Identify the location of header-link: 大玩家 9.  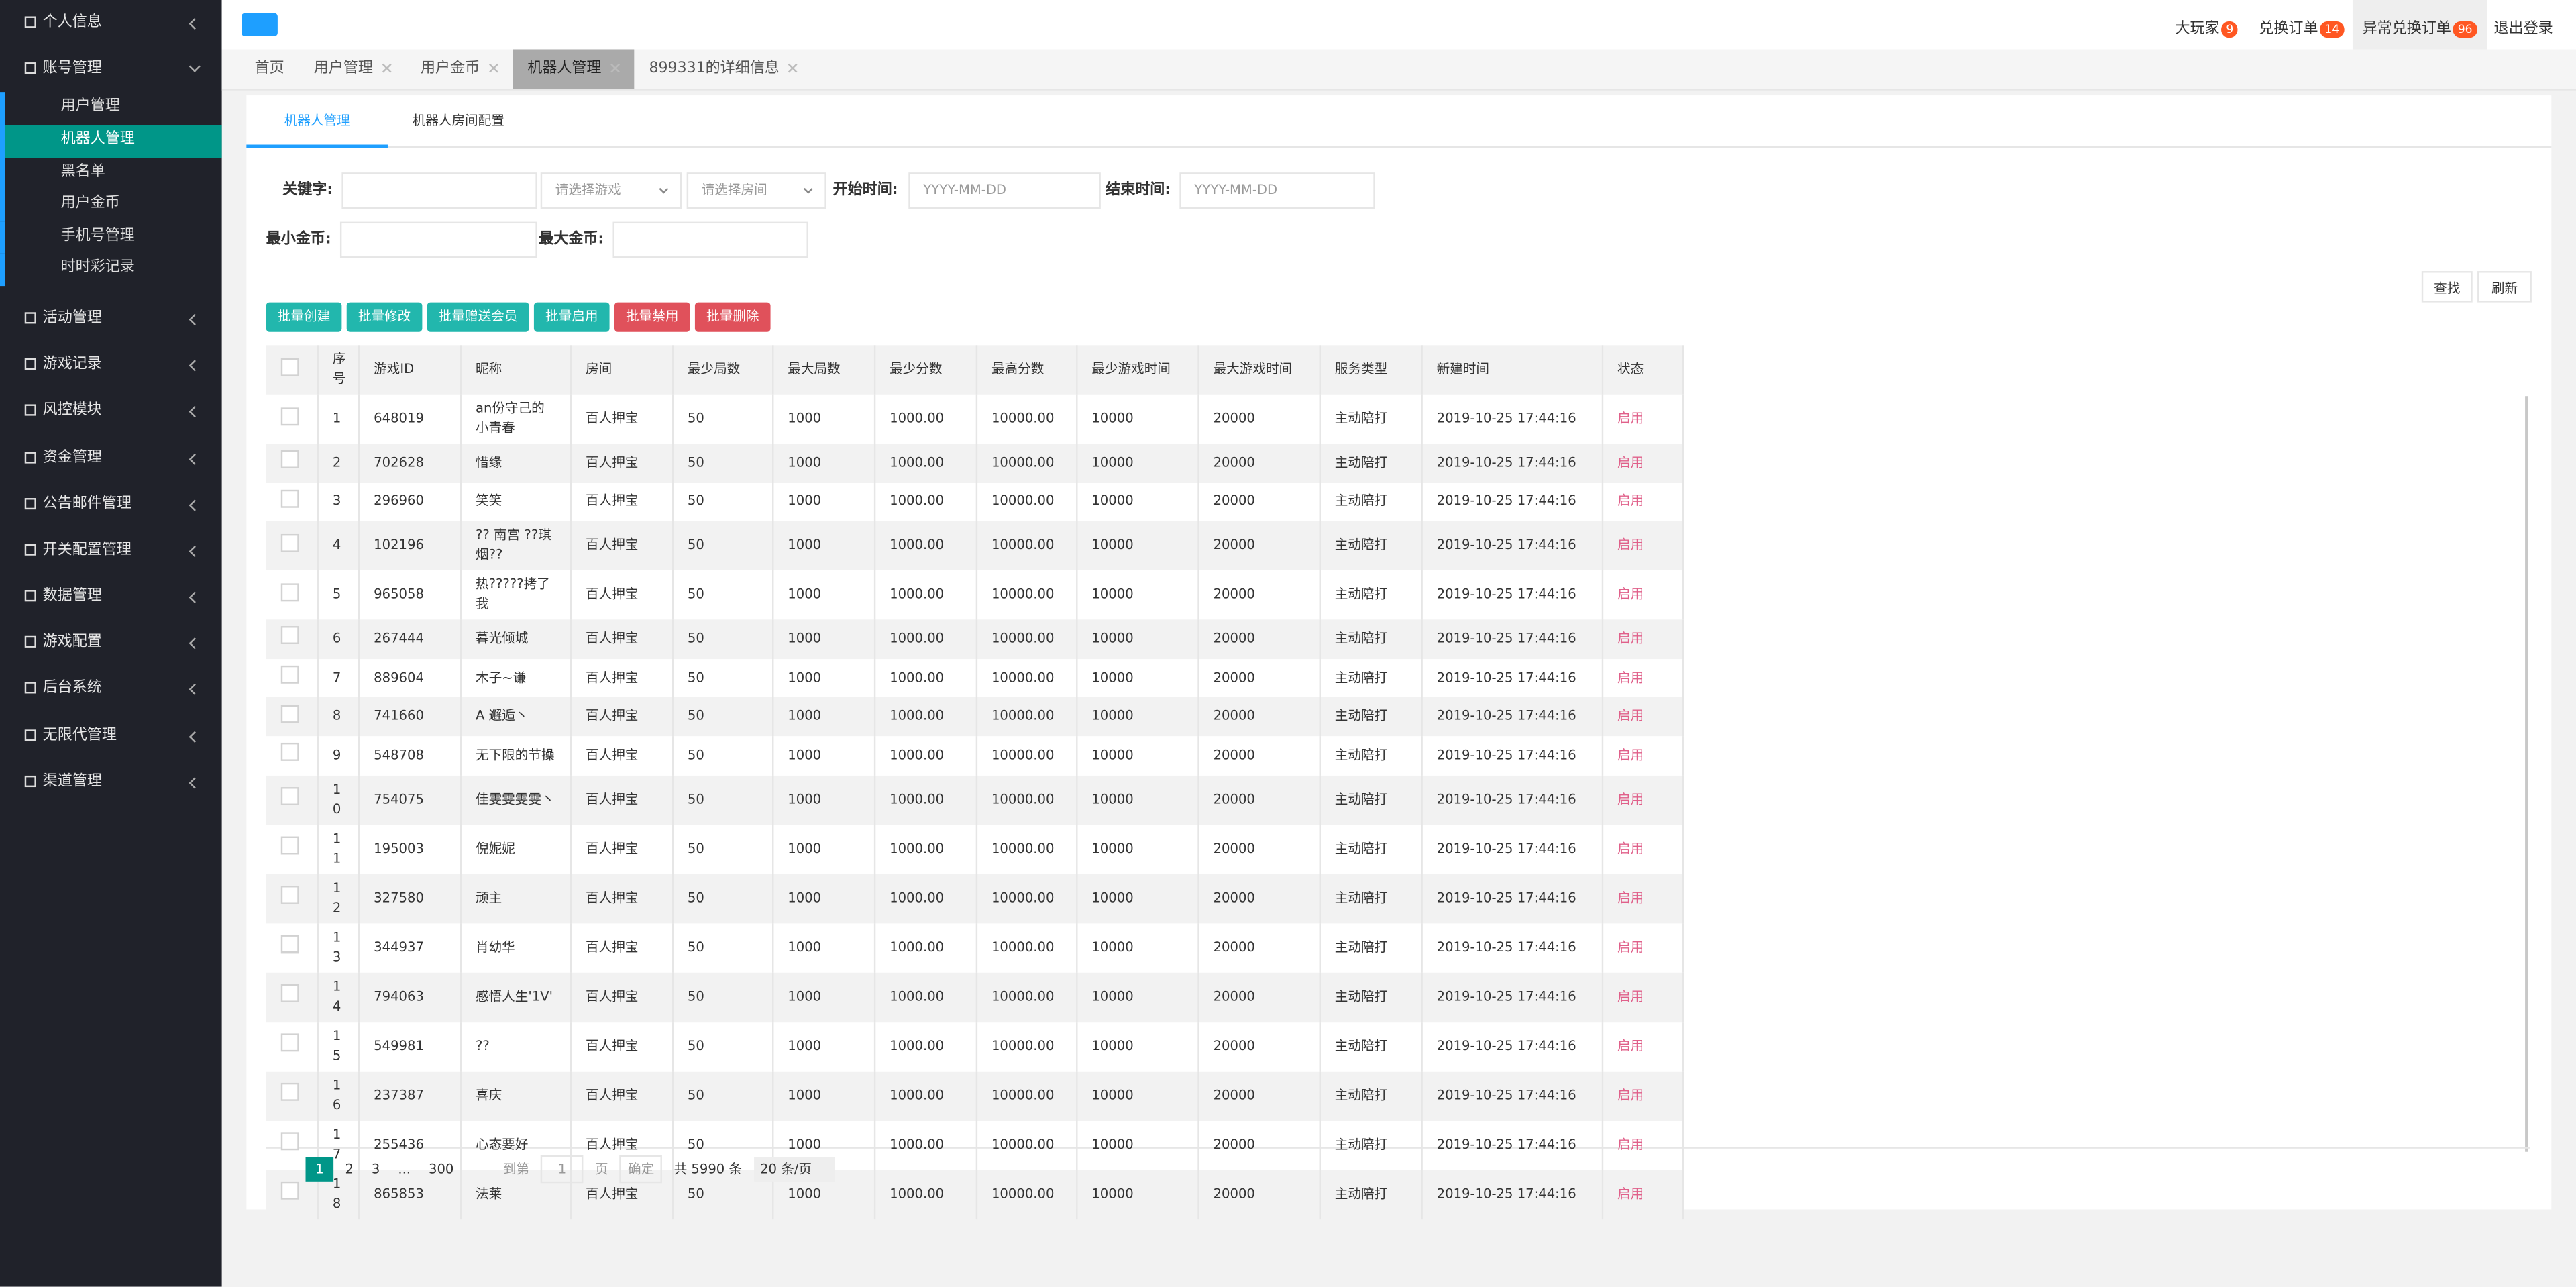
(2207, 24).